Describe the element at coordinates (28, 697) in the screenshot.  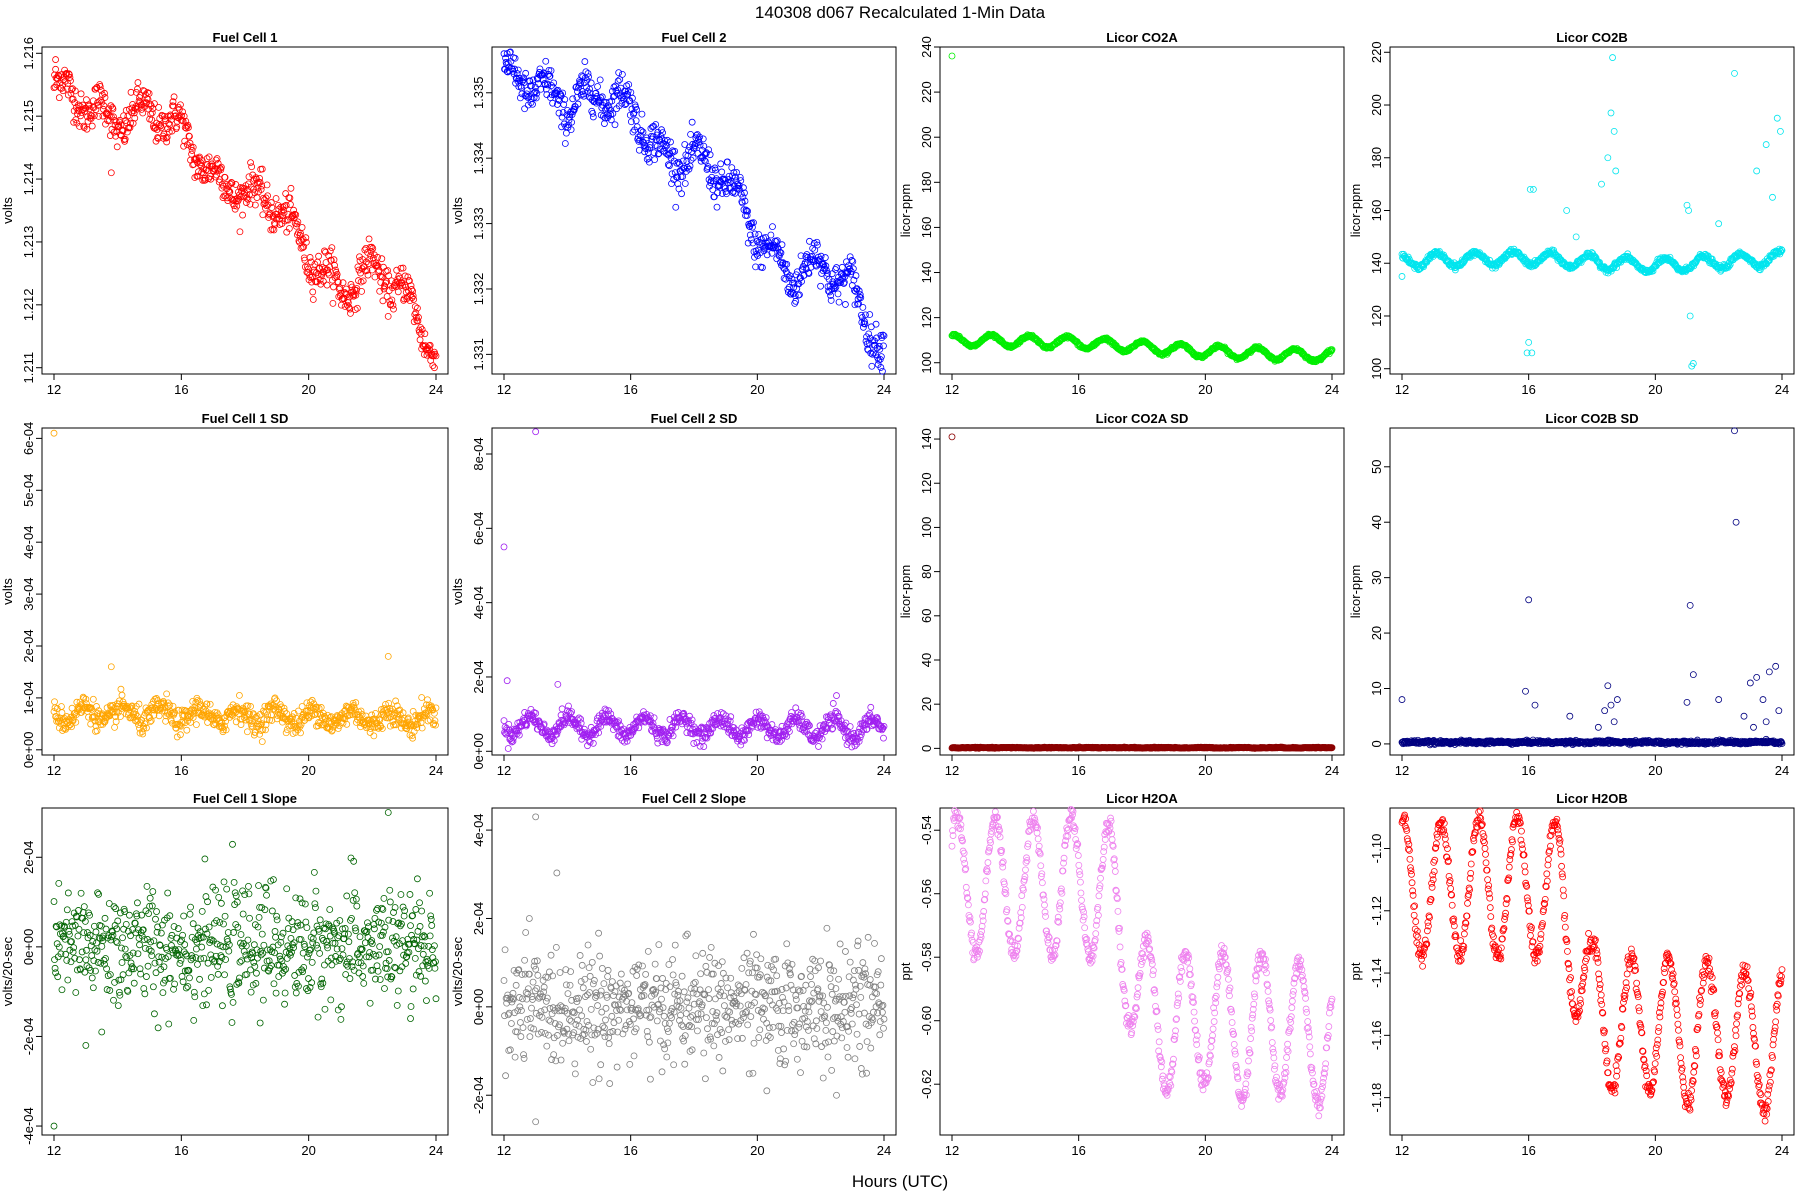
I see `panel-5-ytick-label-1: 1e-04` at that location.